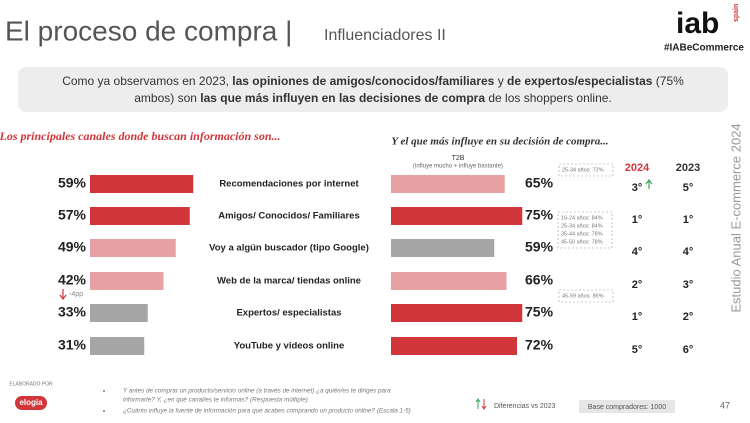  Describe the element at coordinates (72, 280) in the screenshot. I see `value-label: 42%` at that location.